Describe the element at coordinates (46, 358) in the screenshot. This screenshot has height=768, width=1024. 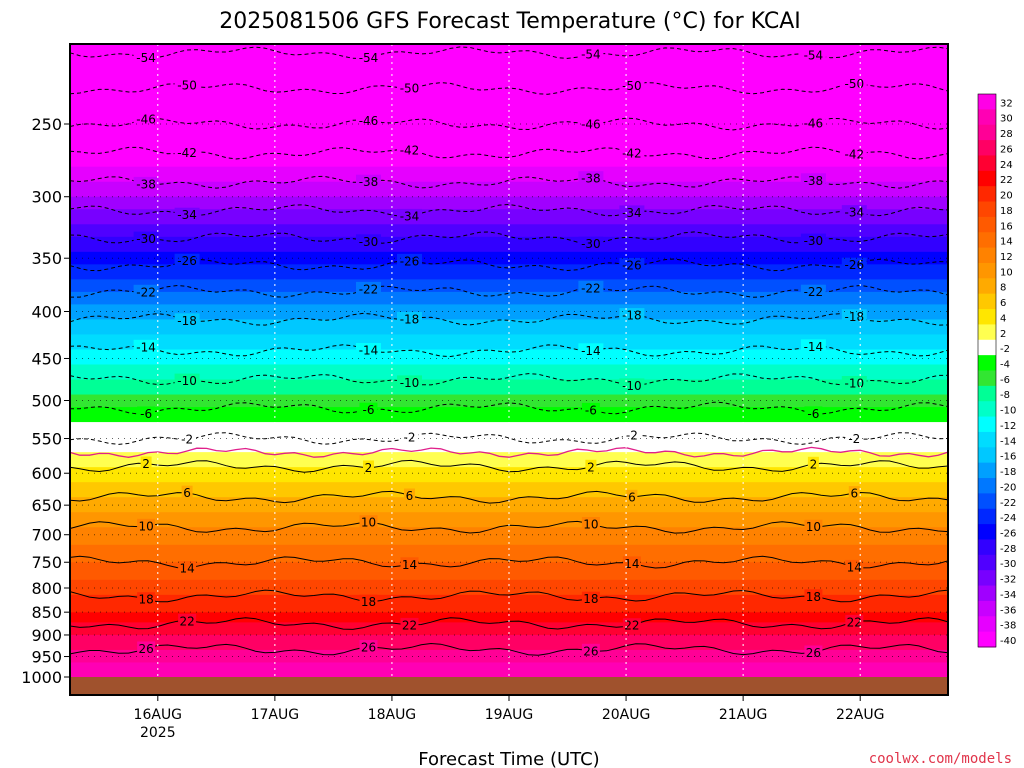
I see `y-tick-label: 450` at that location.